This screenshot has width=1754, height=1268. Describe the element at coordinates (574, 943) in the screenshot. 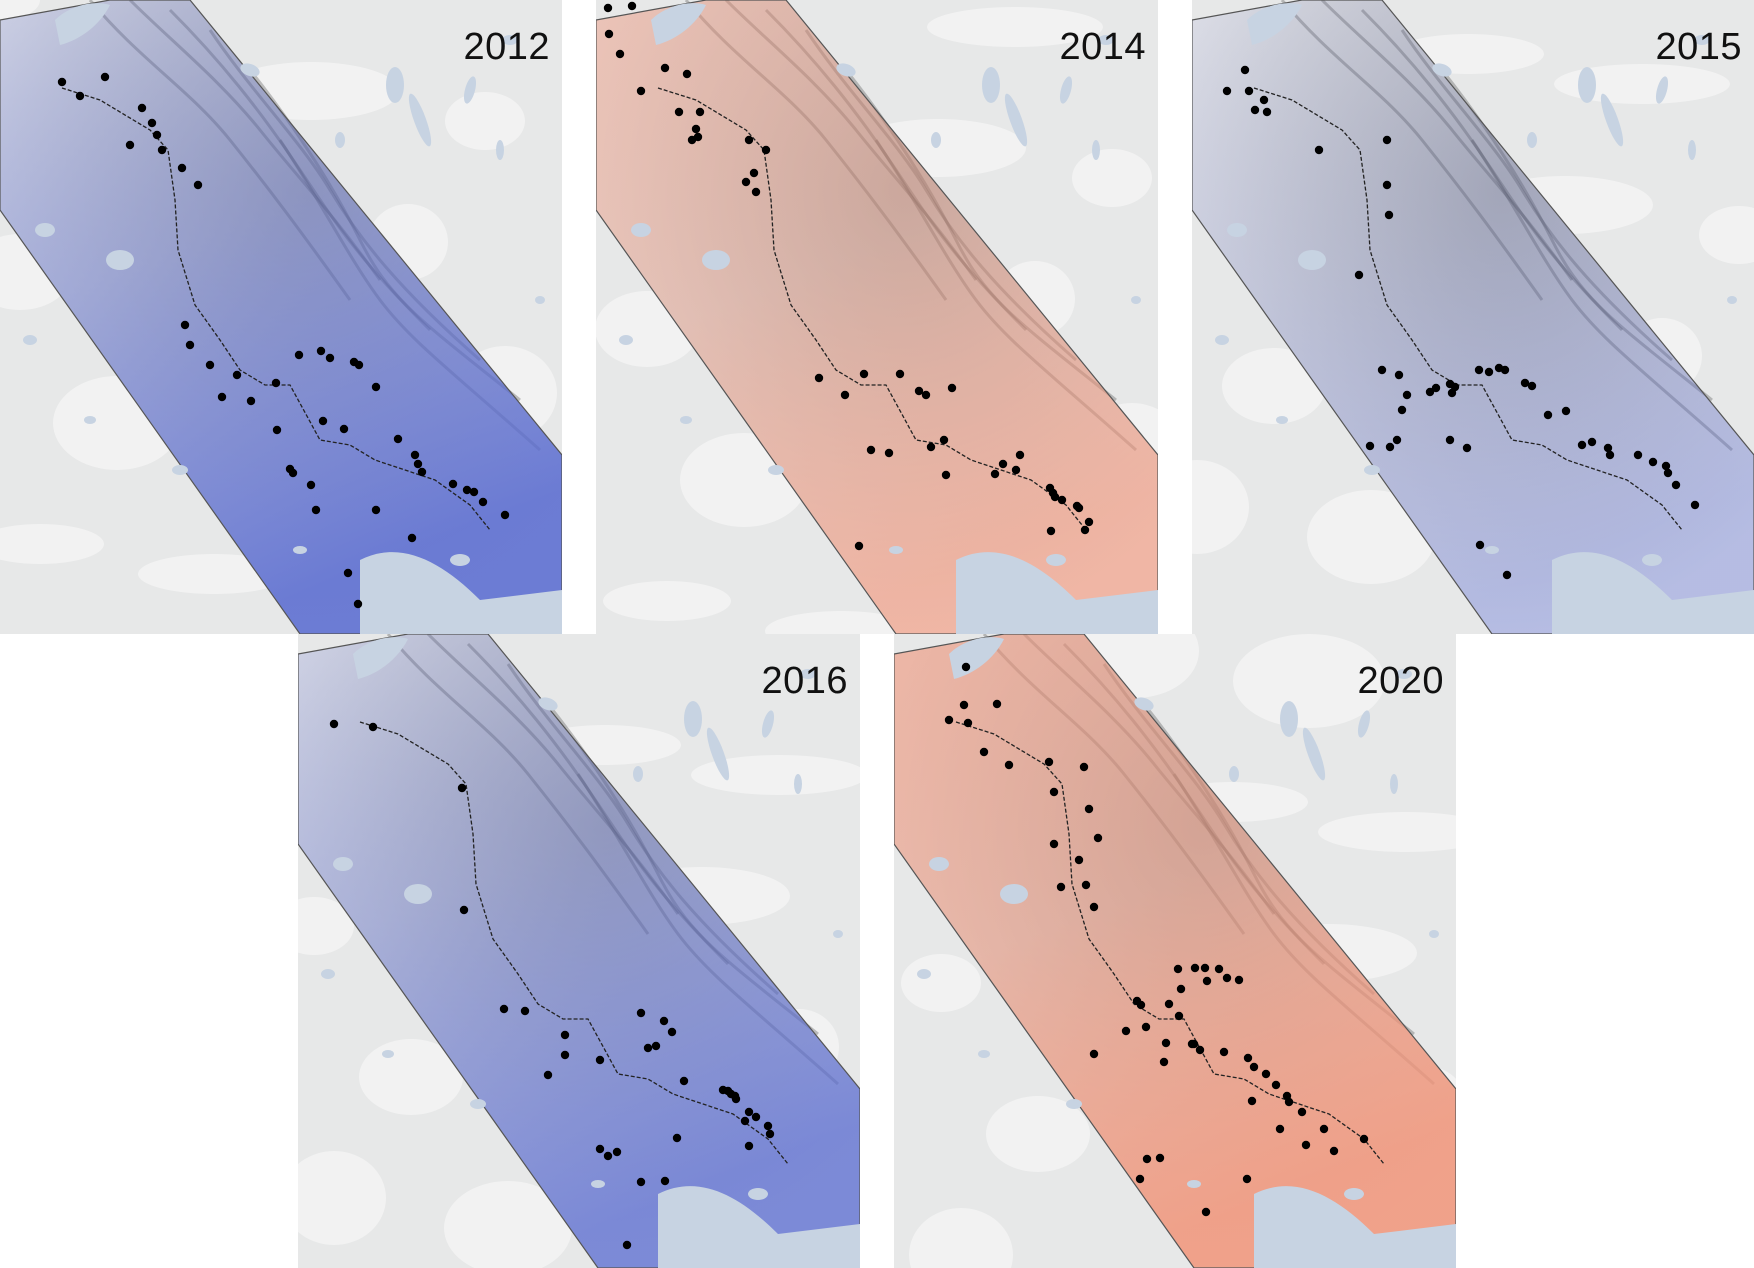

I see `route-line` at that location.